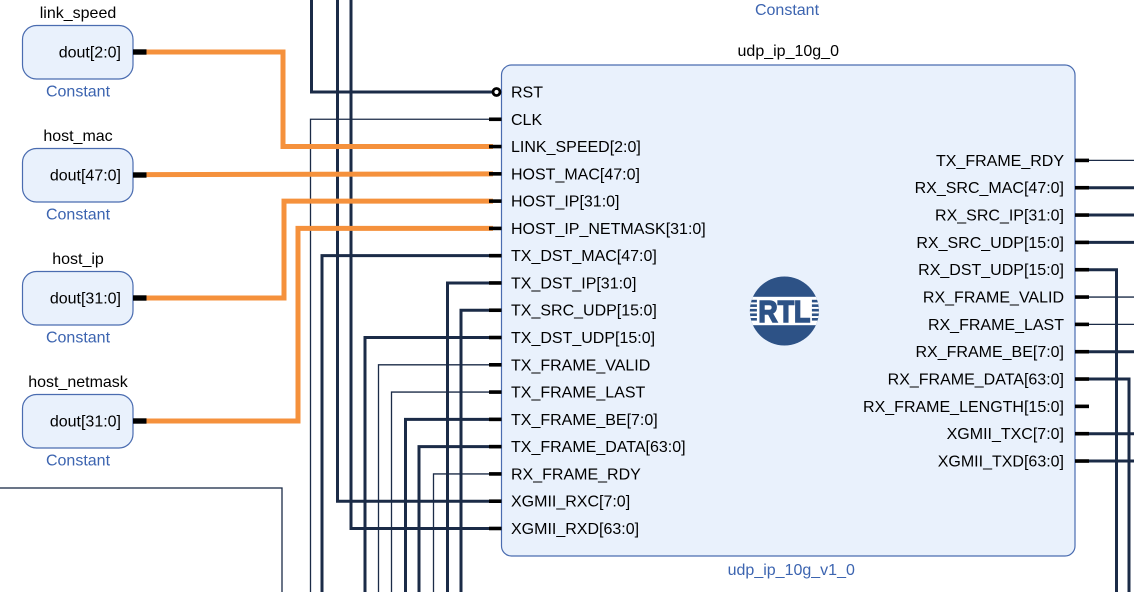 The width and height of the screenshot is (1134, 597). Describe the element at coordinates (78, 382) in the screenshot. I see `svg-text: host_netmask` at that location.